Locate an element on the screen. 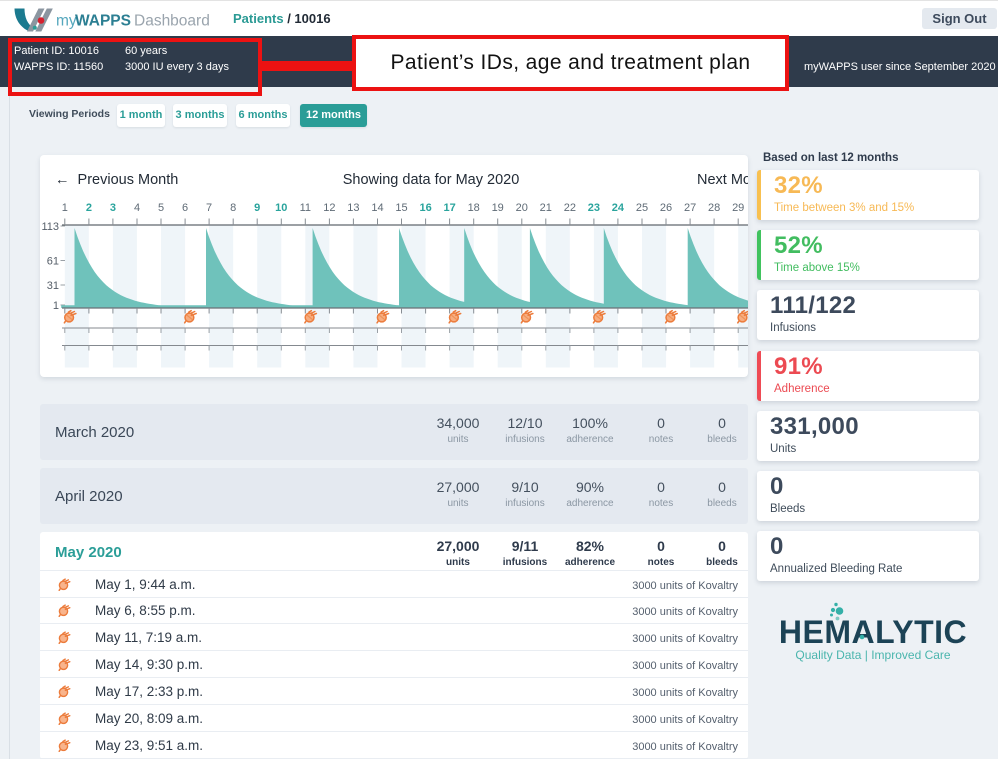 The height and width of the screenshot is (759, 998). svg-text: Dashboard is located at coordinates (172, 21).